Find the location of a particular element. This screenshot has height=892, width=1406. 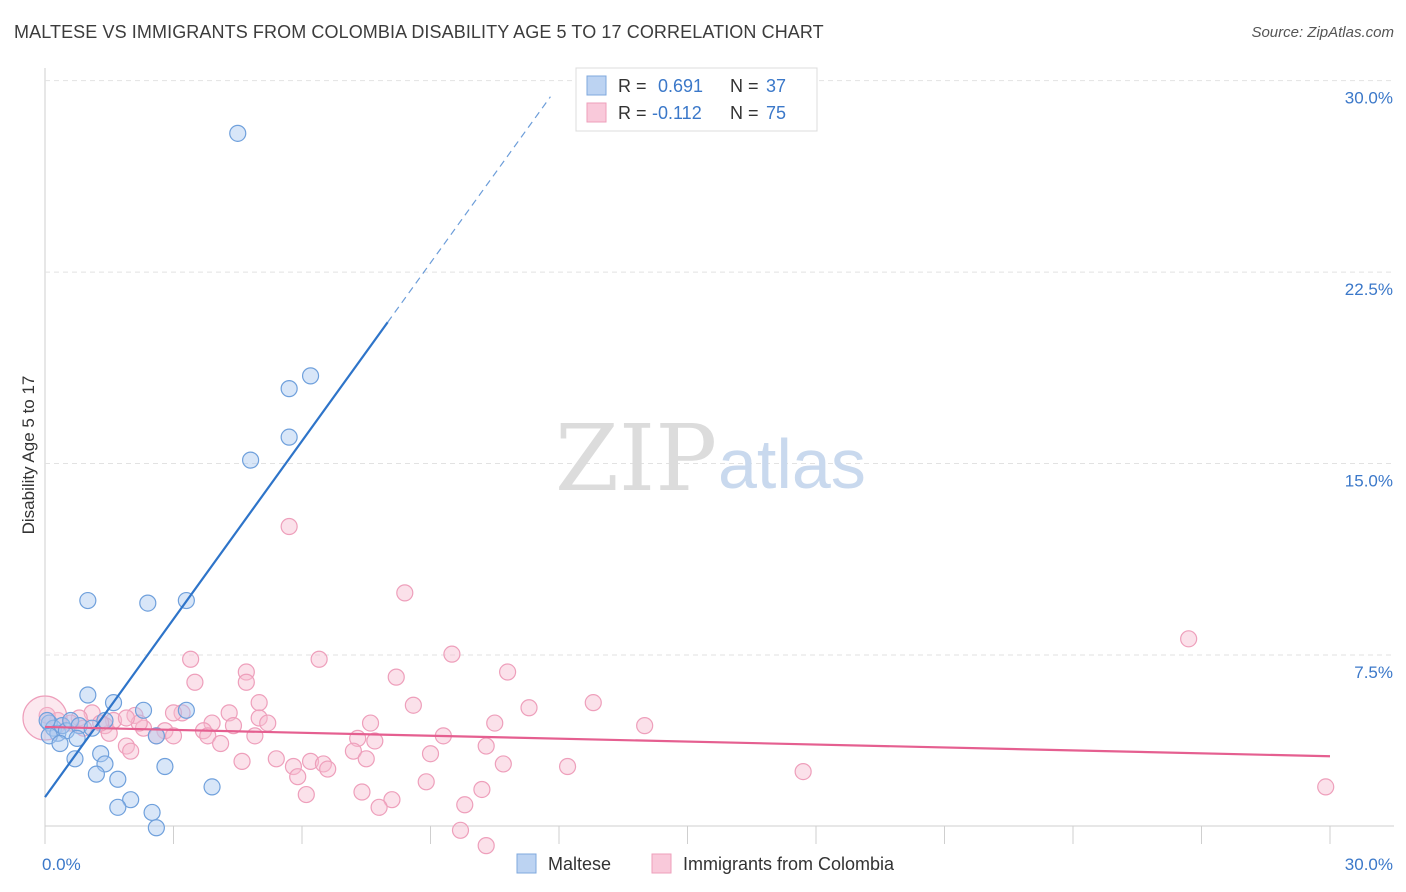

y-tick-label: 7.5% is located at coordinates (1373, 672).